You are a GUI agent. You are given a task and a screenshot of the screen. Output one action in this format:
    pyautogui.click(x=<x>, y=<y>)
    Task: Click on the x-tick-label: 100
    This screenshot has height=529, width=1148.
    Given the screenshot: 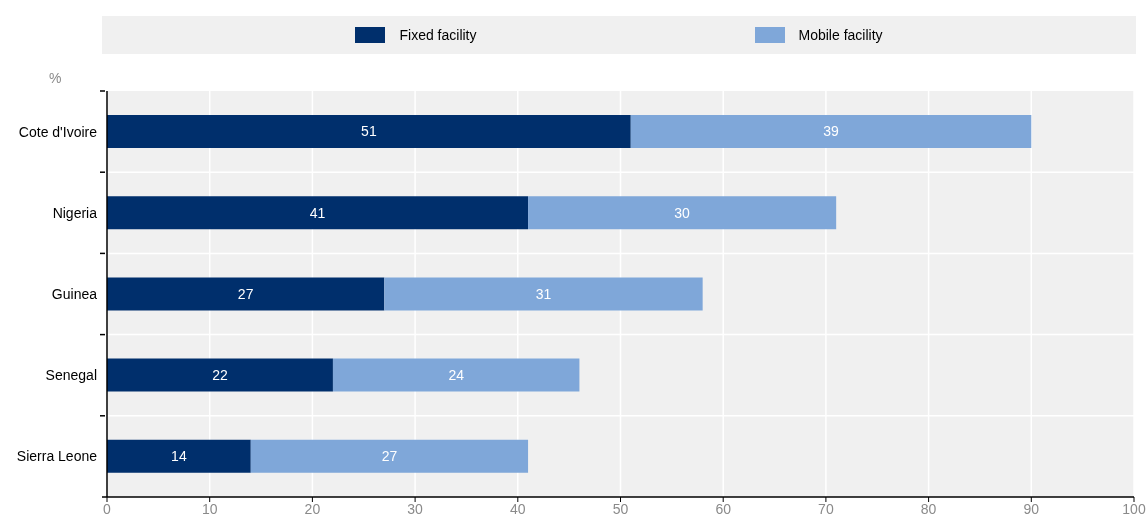 What is the action you would take?
    pyautogui.click(x=1134, y=508)
    